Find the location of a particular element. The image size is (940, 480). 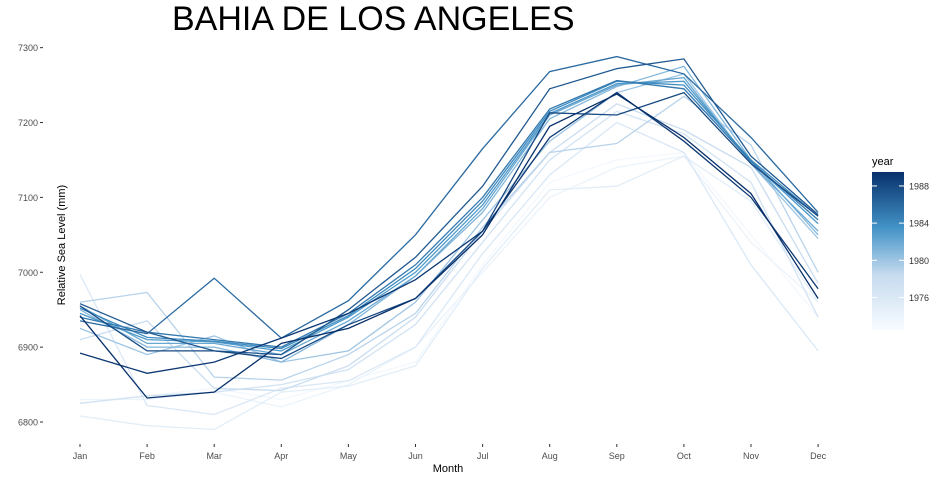

x-axis-title: Month is located at coordinates (448, 469).